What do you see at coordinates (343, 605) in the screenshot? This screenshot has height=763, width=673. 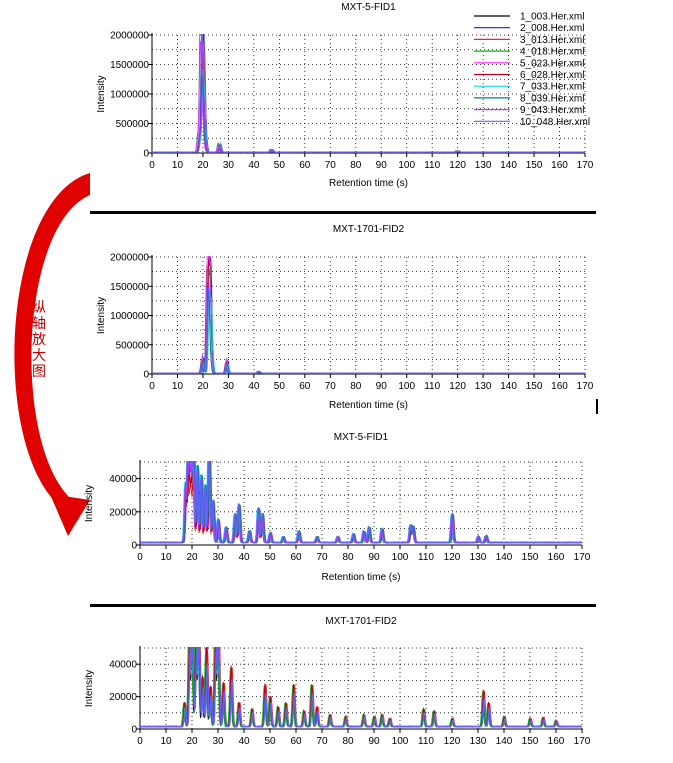 I see `panel-separator` at bounding box center [343, 605].